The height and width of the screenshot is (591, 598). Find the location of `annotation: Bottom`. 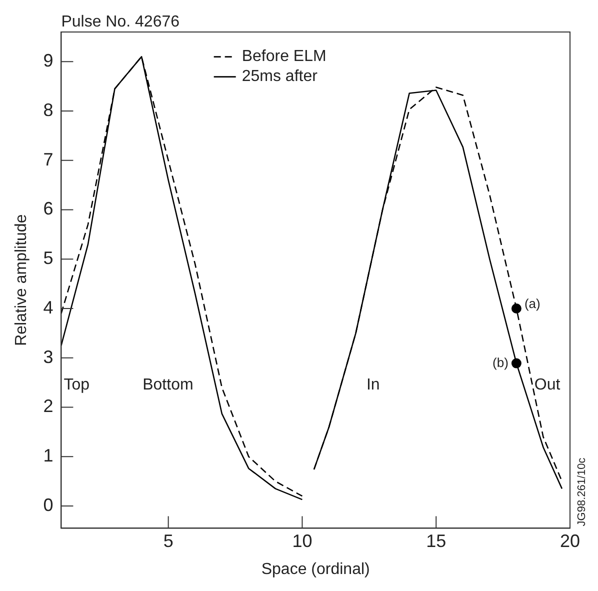

annotation: Bottom is located at coordinates (168, 385).